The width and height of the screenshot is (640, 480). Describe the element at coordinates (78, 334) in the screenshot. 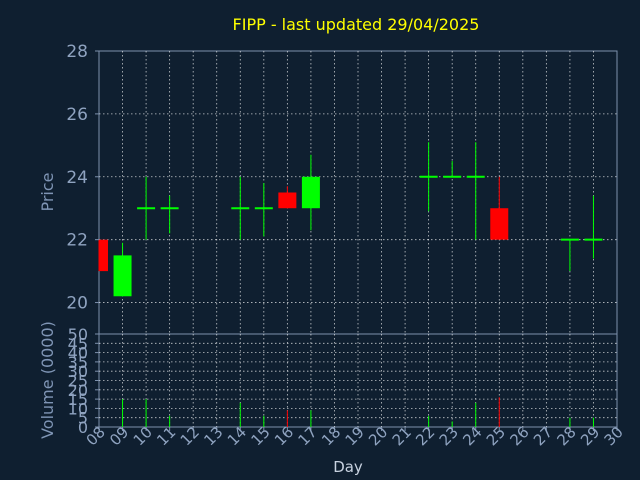

I see `volume-tick-label: 50` at that location.